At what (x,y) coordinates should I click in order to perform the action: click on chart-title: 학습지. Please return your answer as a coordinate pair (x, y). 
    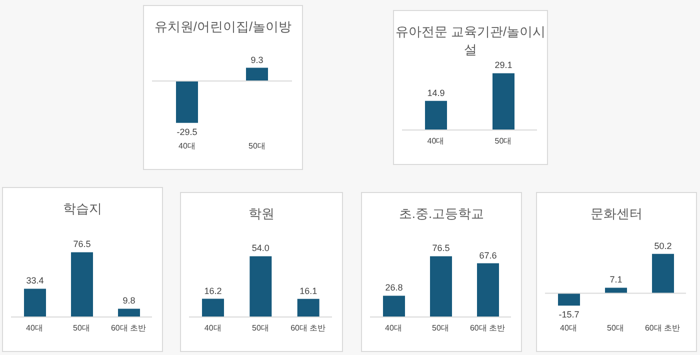
    Looking at the image, I should click on (82, 209).